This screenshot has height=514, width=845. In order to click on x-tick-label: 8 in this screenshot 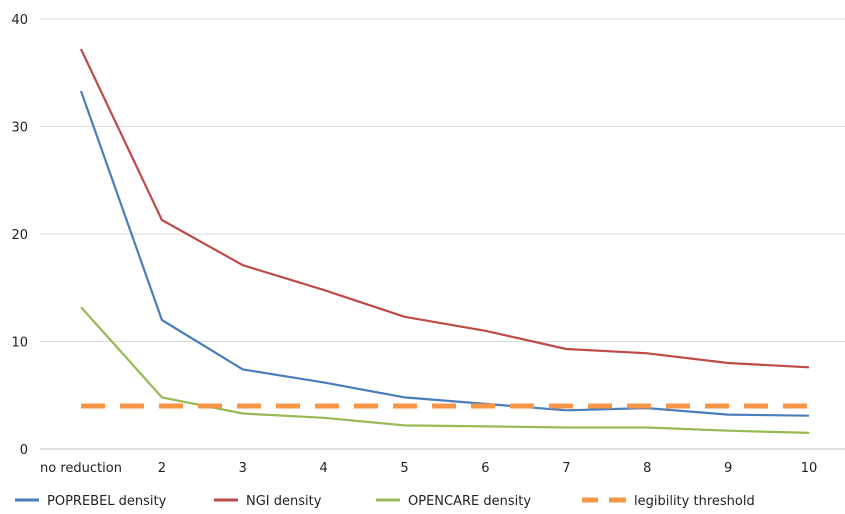, I will do `click(647, 468)`.